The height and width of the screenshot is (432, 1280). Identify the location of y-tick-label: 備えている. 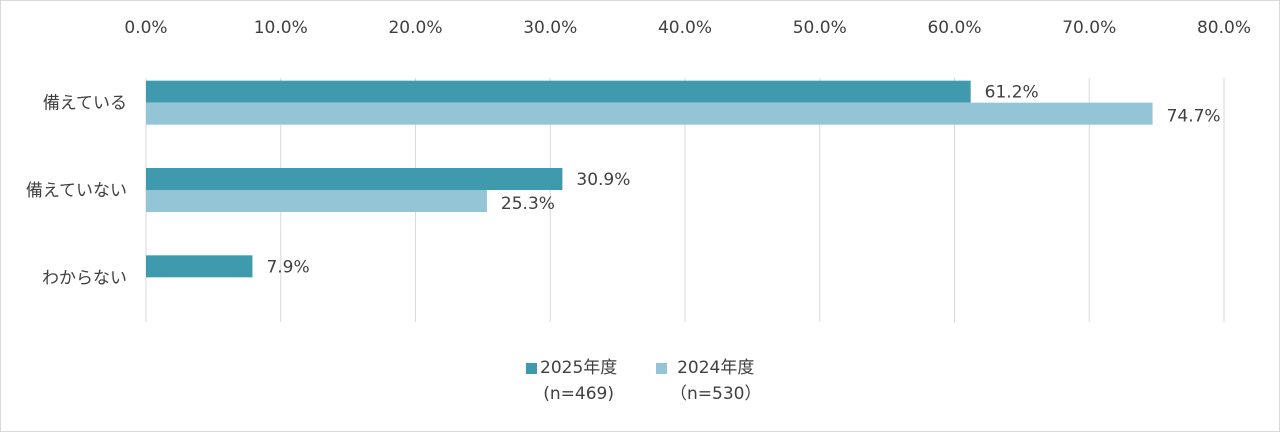
(85, 104).